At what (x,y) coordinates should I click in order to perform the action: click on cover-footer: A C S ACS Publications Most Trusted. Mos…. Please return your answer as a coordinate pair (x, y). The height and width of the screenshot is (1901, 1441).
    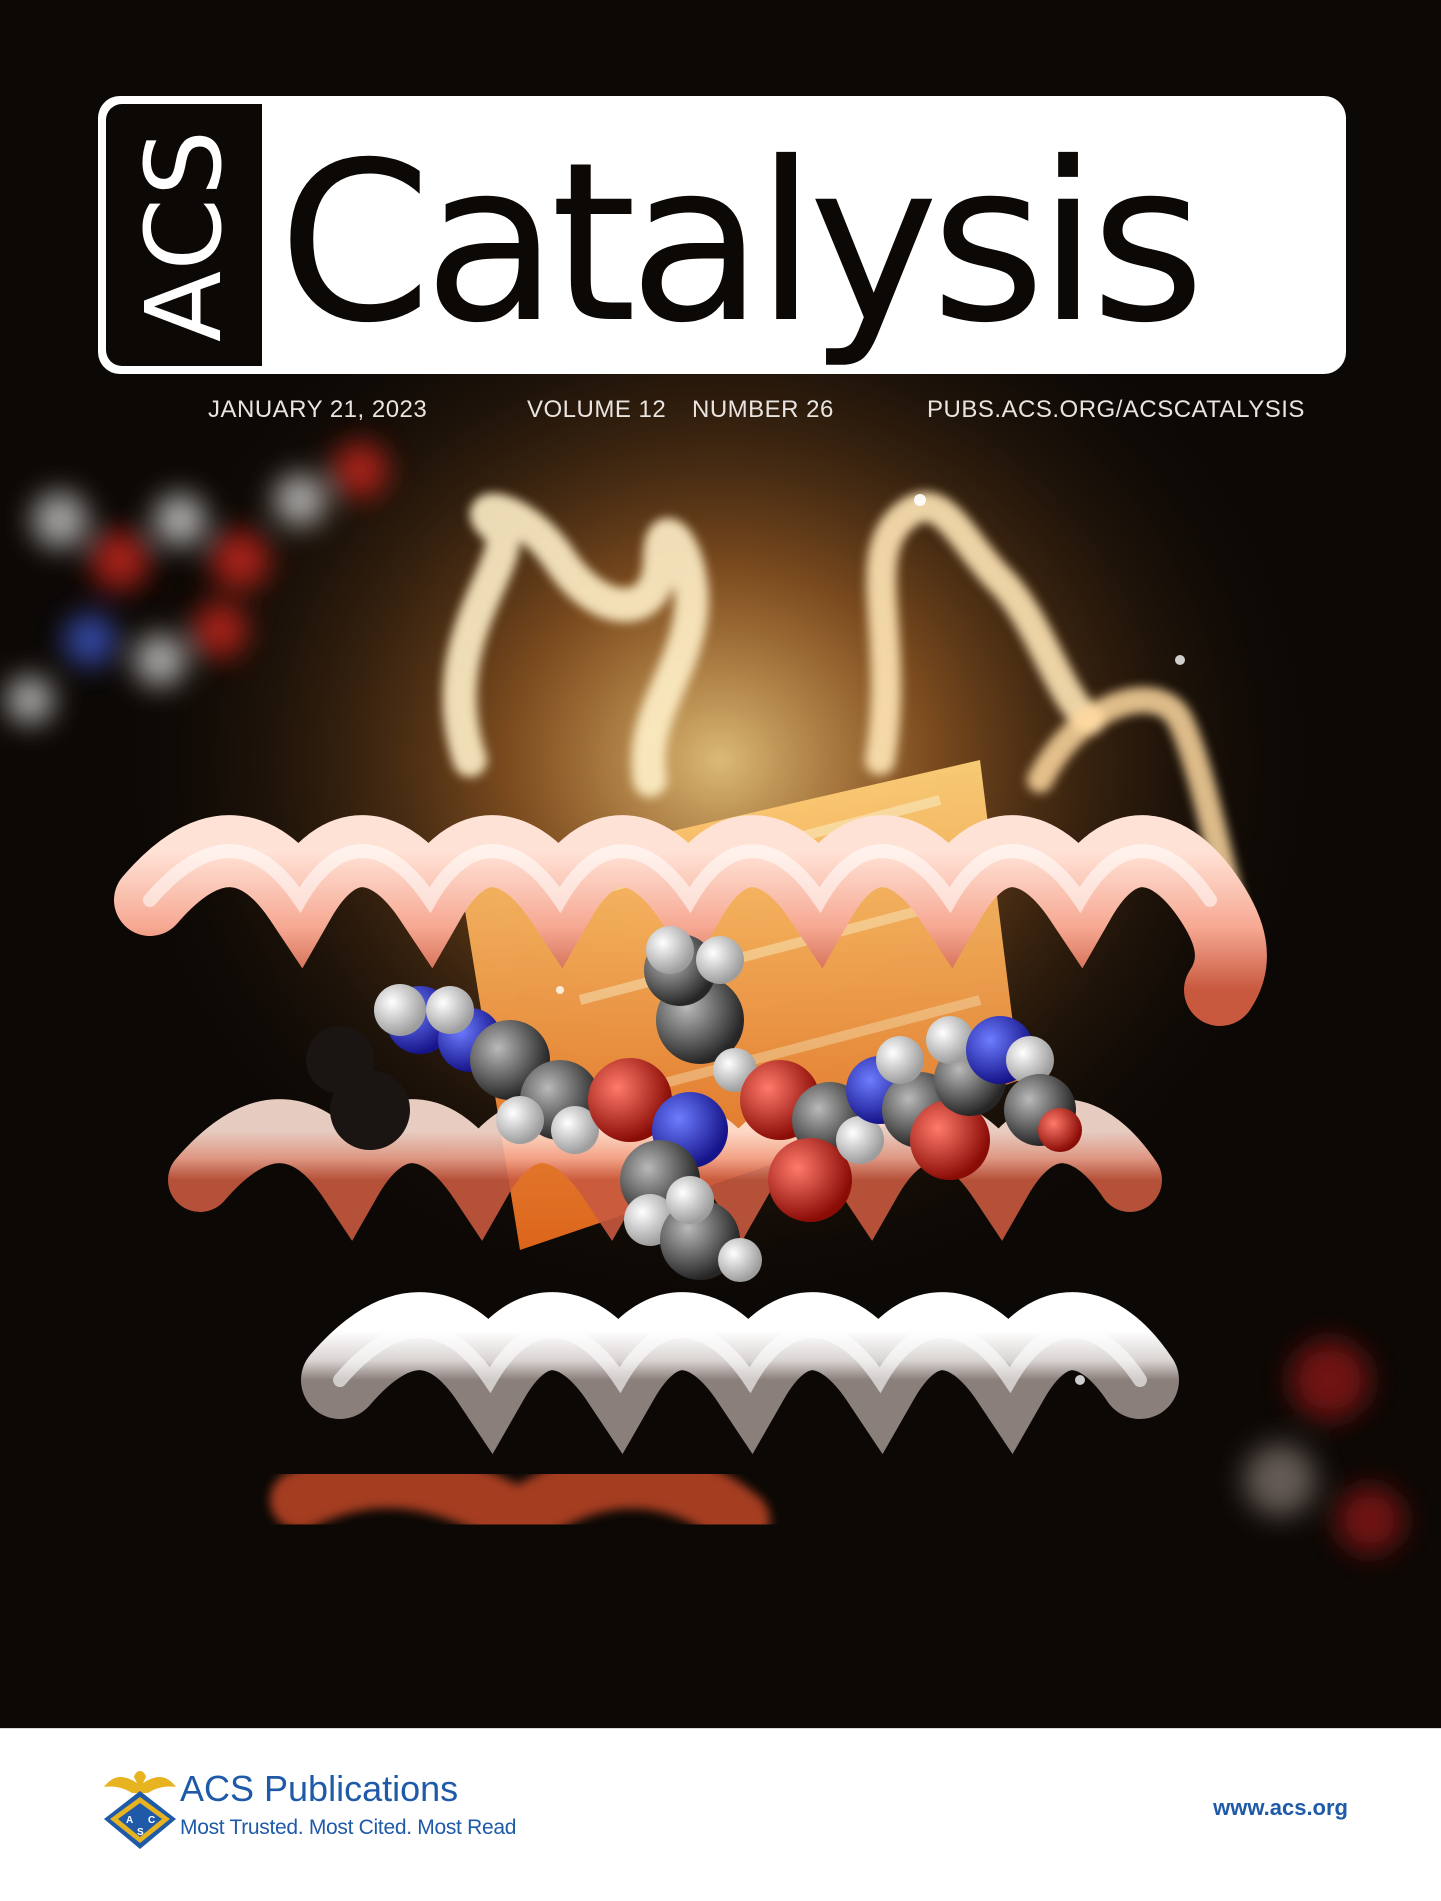
    Looking at the image, I should click on (720, 1814).